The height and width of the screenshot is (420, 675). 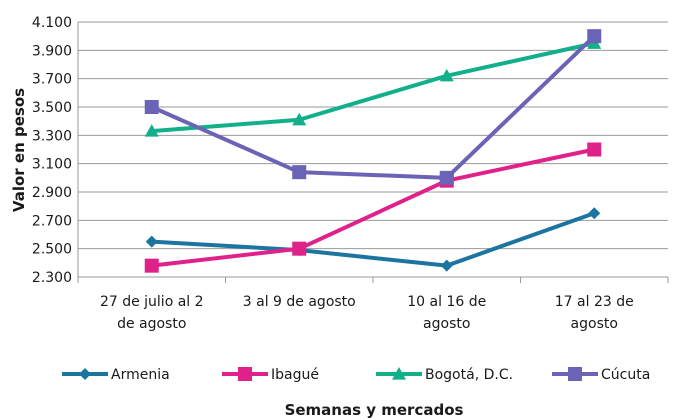 What do you see at coordinates (140, 375) in the screenshot?
I see `legend-label: Armenia` at bounding box center [140, 375].